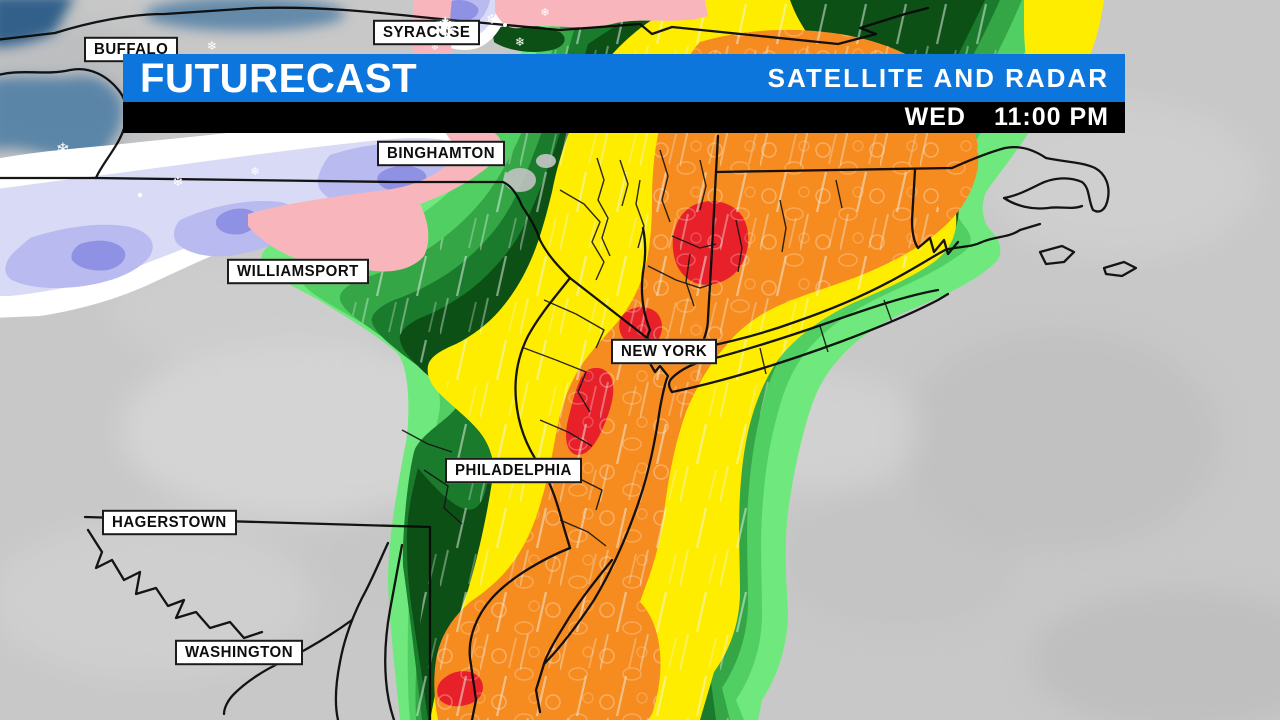  What do you see at coordinates (239, 652) in the screenshot?
I see `city-label-washington: WASHINGTON` at bounding box center [239, 652].